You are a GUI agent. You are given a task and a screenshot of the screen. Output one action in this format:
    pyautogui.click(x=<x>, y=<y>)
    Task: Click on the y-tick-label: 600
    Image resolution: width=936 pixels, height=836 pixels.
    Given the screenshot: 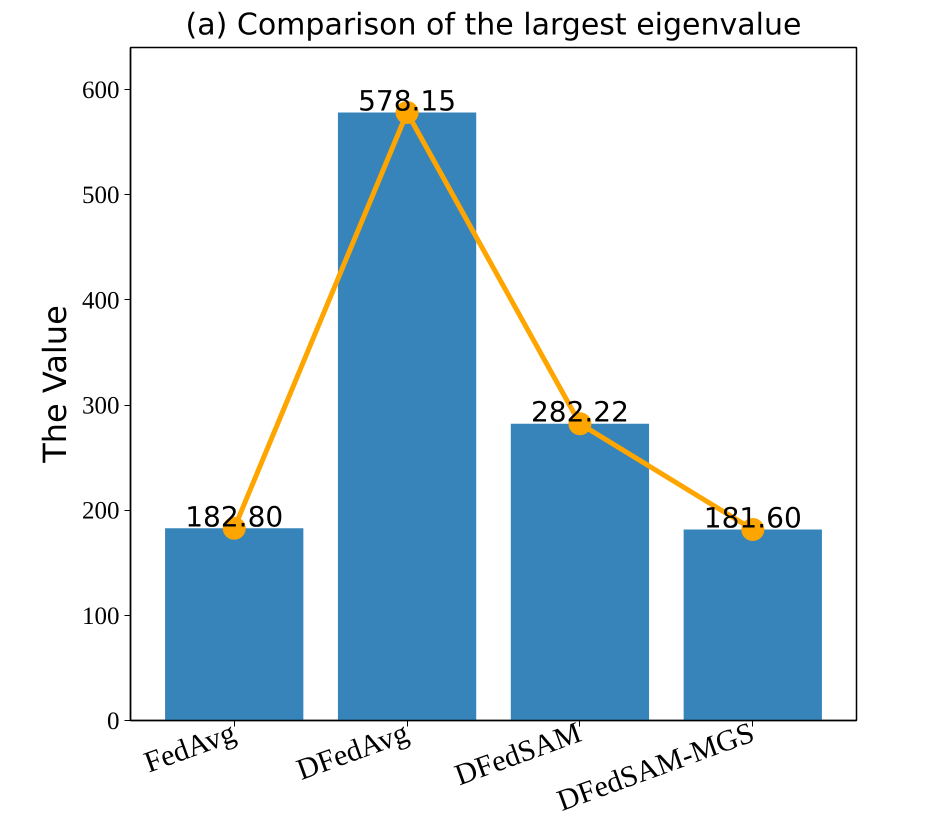 What is the action you would take?
    pyautogui.click(x=101, y=90)
    